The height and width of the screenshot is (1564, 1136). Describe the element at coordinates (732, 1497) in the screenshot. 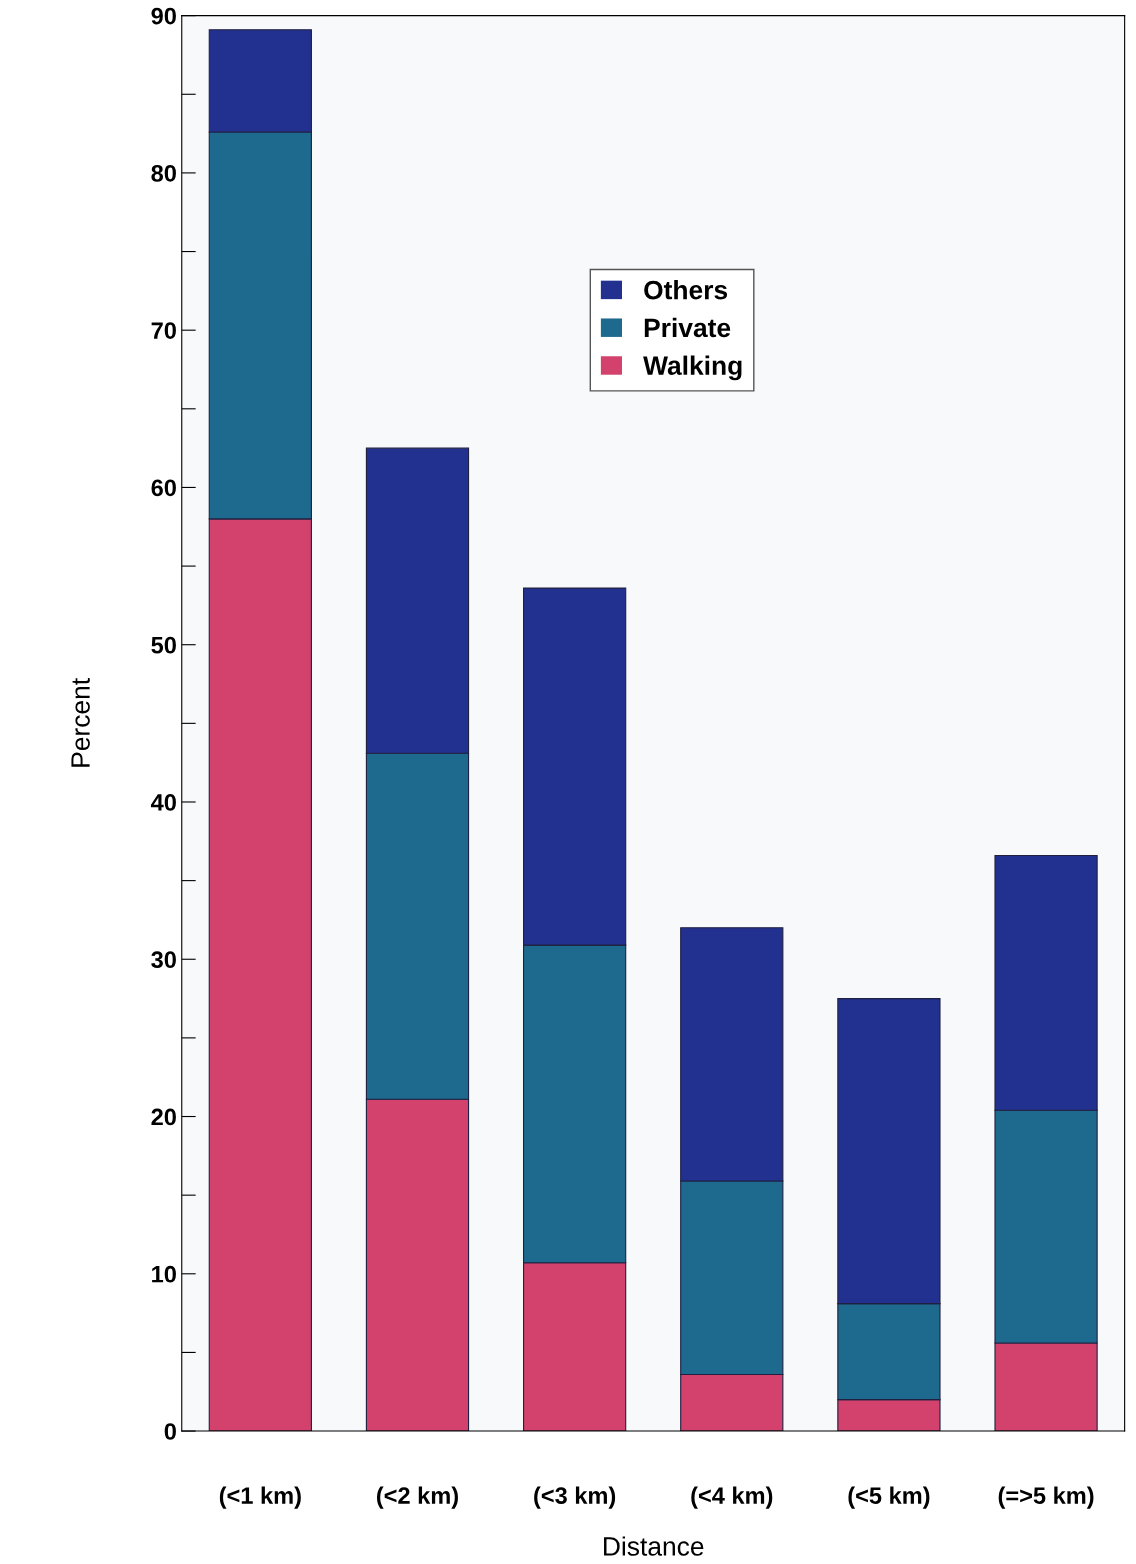

I see `x-tick-label: (<4 km)` at that location.